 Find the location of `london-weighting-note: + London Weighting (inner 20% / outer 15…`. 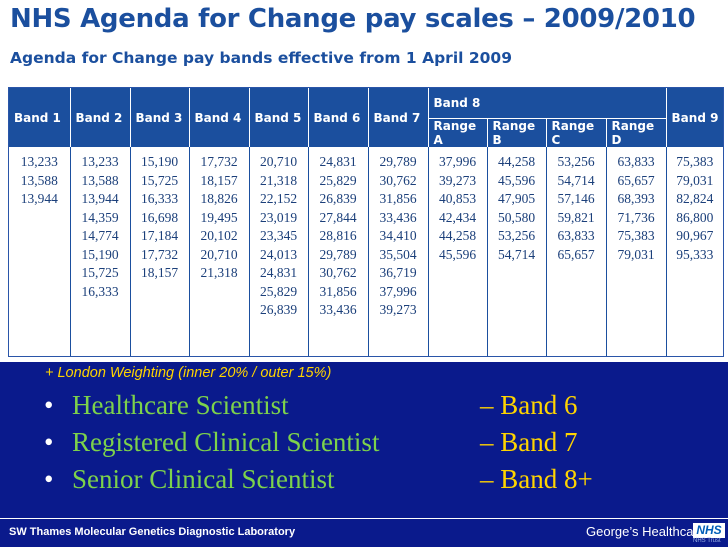

london-weighting-note: + London Weighting (inner 20% / outer 15… is located at coordinates (188, 373).